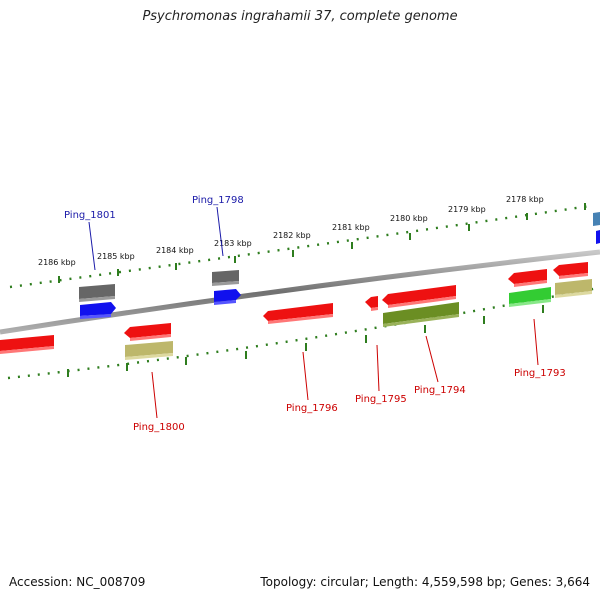 This screenshot has width=600, height=600. What do you see at coordinates (409, 218) in the screenshot?
I see `scale-label: 2180 kbp` at bounding box center [409, 218].